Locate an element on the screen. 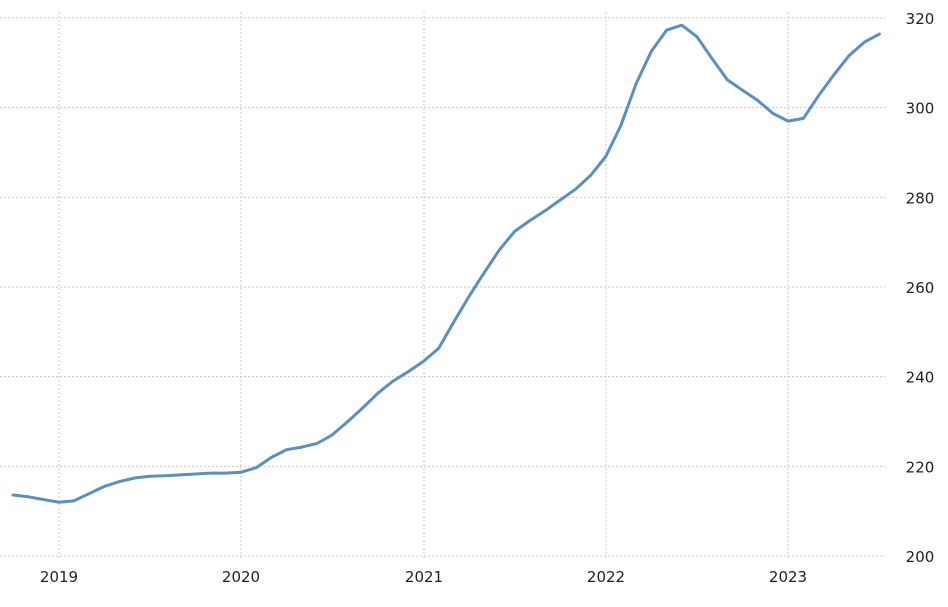 This screenshot has height=607, width=948. y-tick-label: 300 is located at coordinates (920, 109).